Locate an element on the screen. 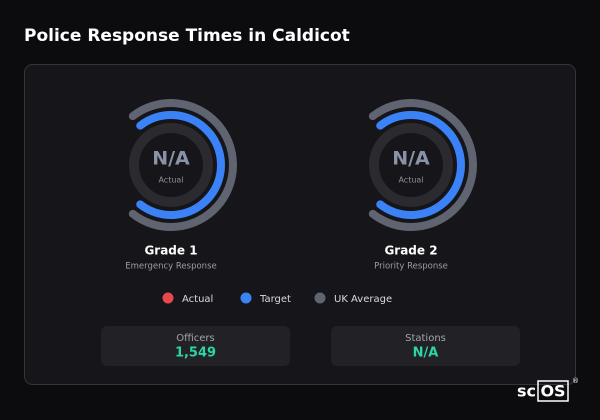  stat-value: N/A is located at coordinates (426, 353).